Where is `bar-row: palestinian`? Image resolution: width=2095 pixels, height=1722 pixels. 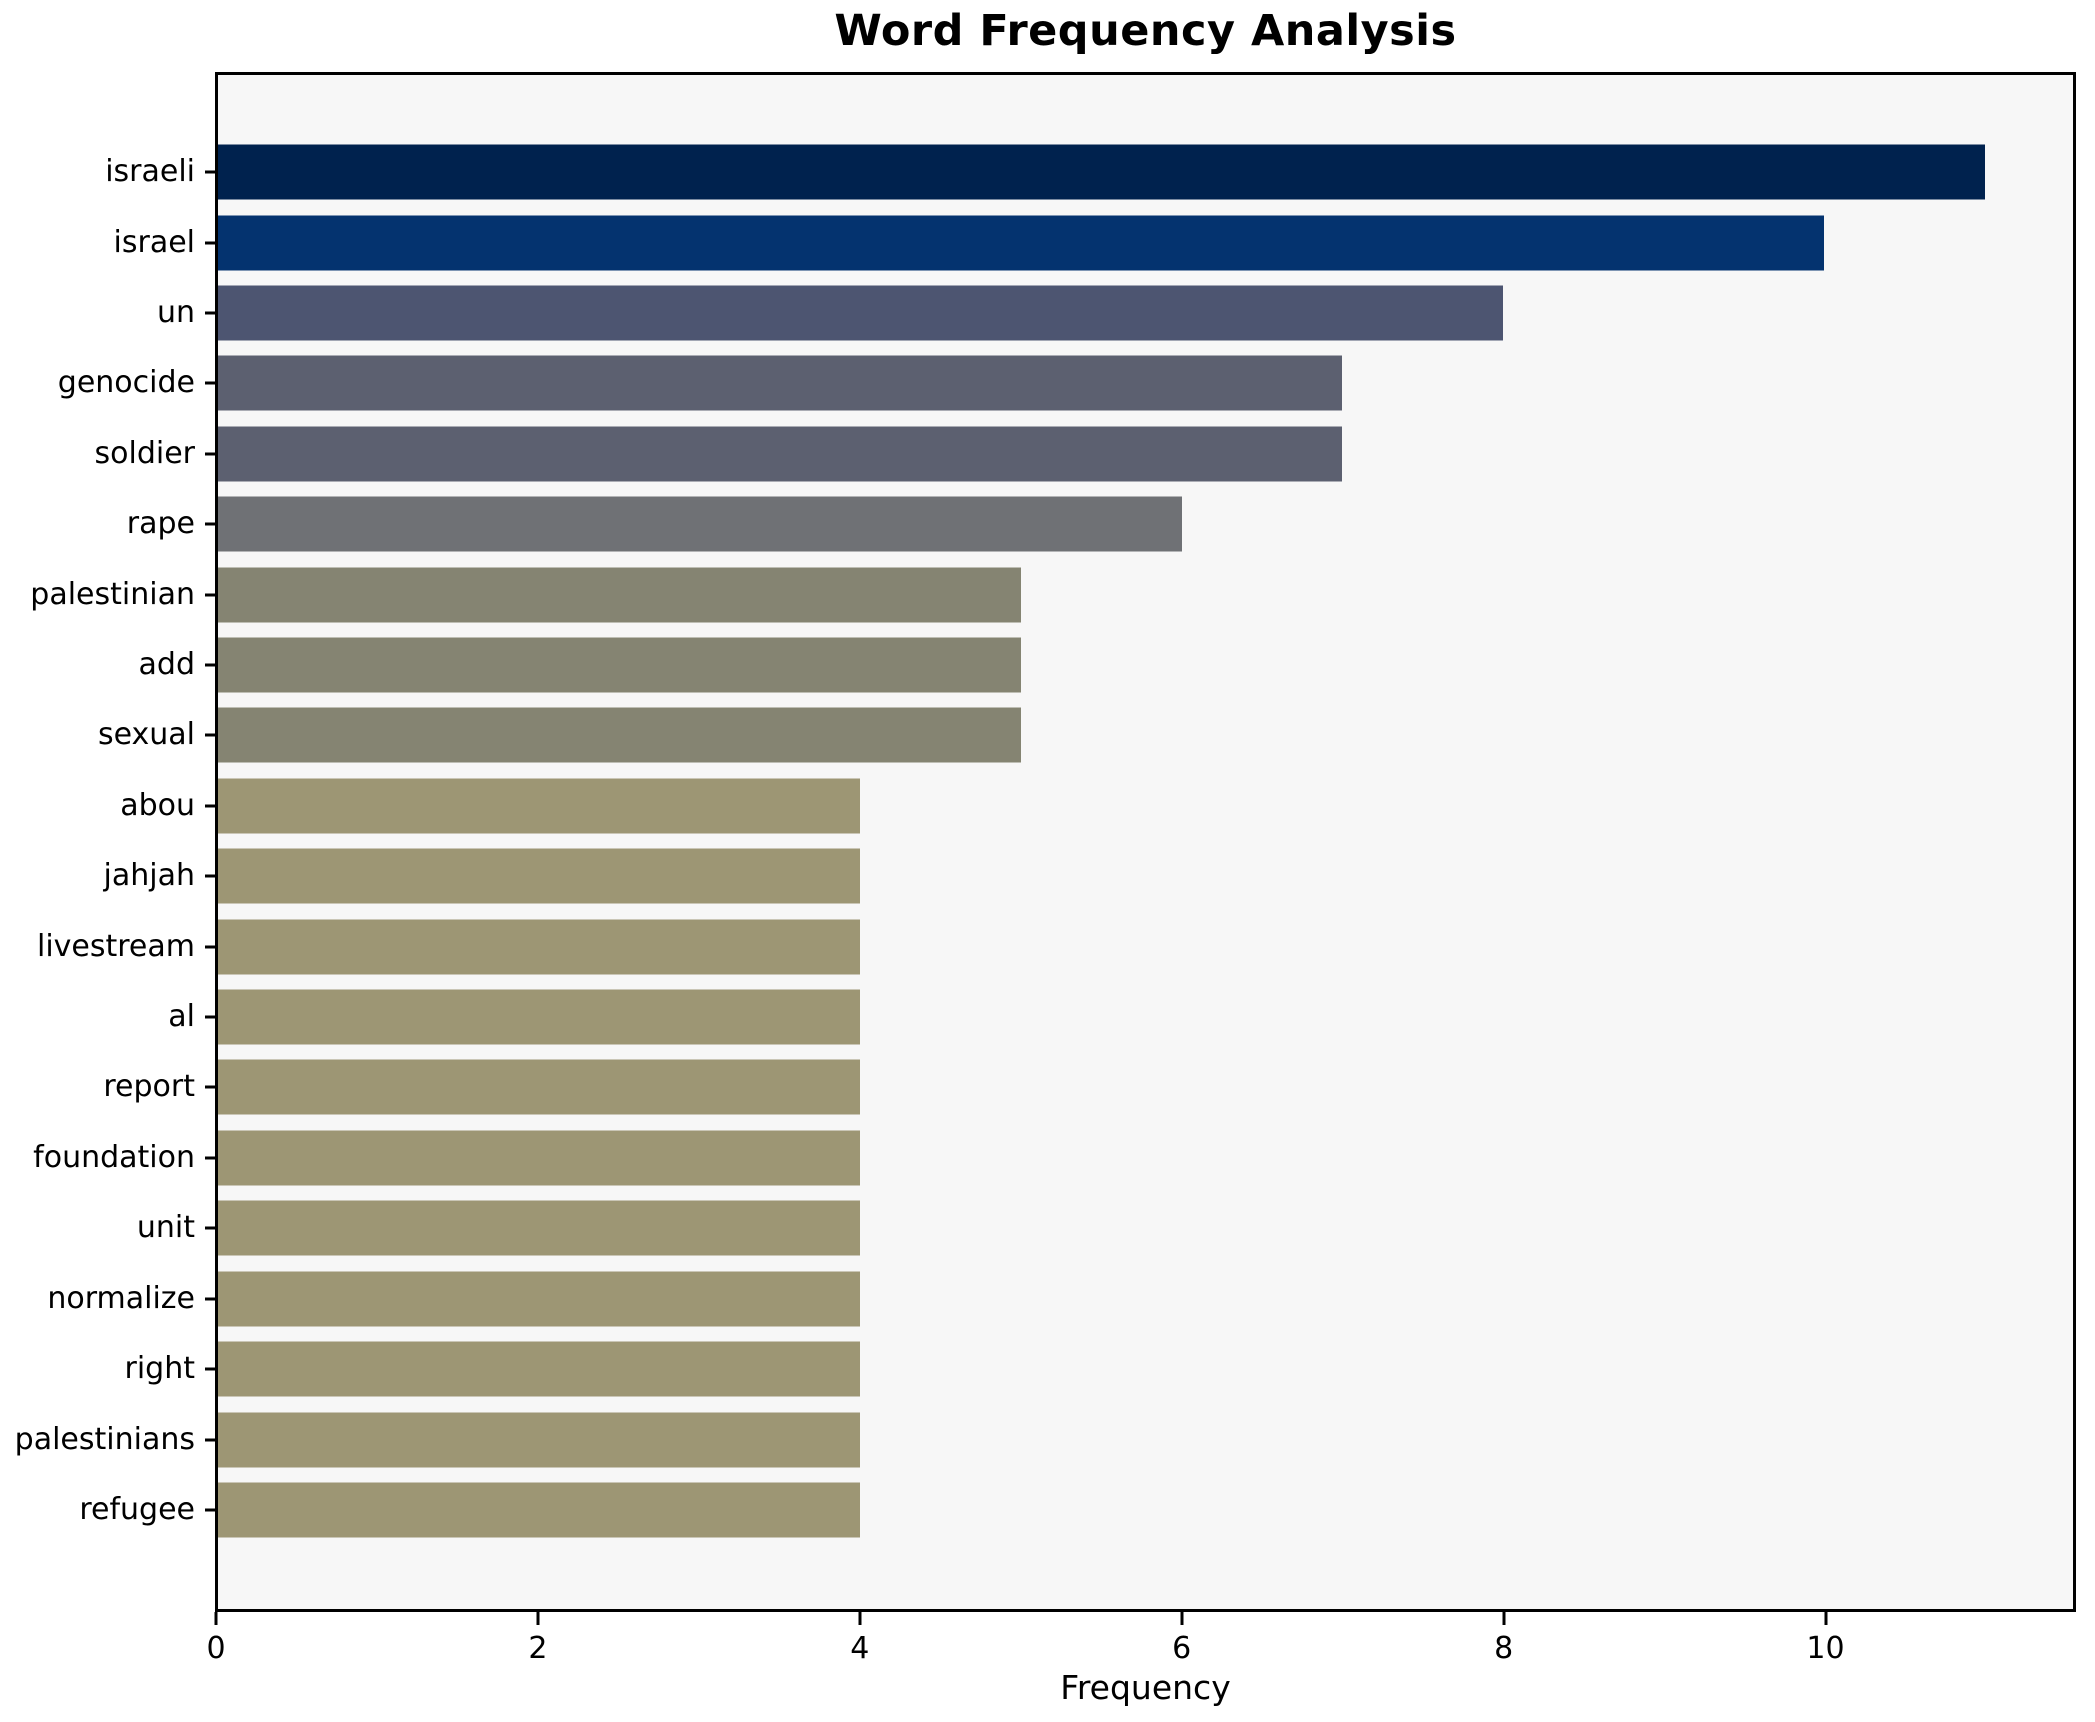 bar-row: palestinian is located at coordinates (1051, 594).